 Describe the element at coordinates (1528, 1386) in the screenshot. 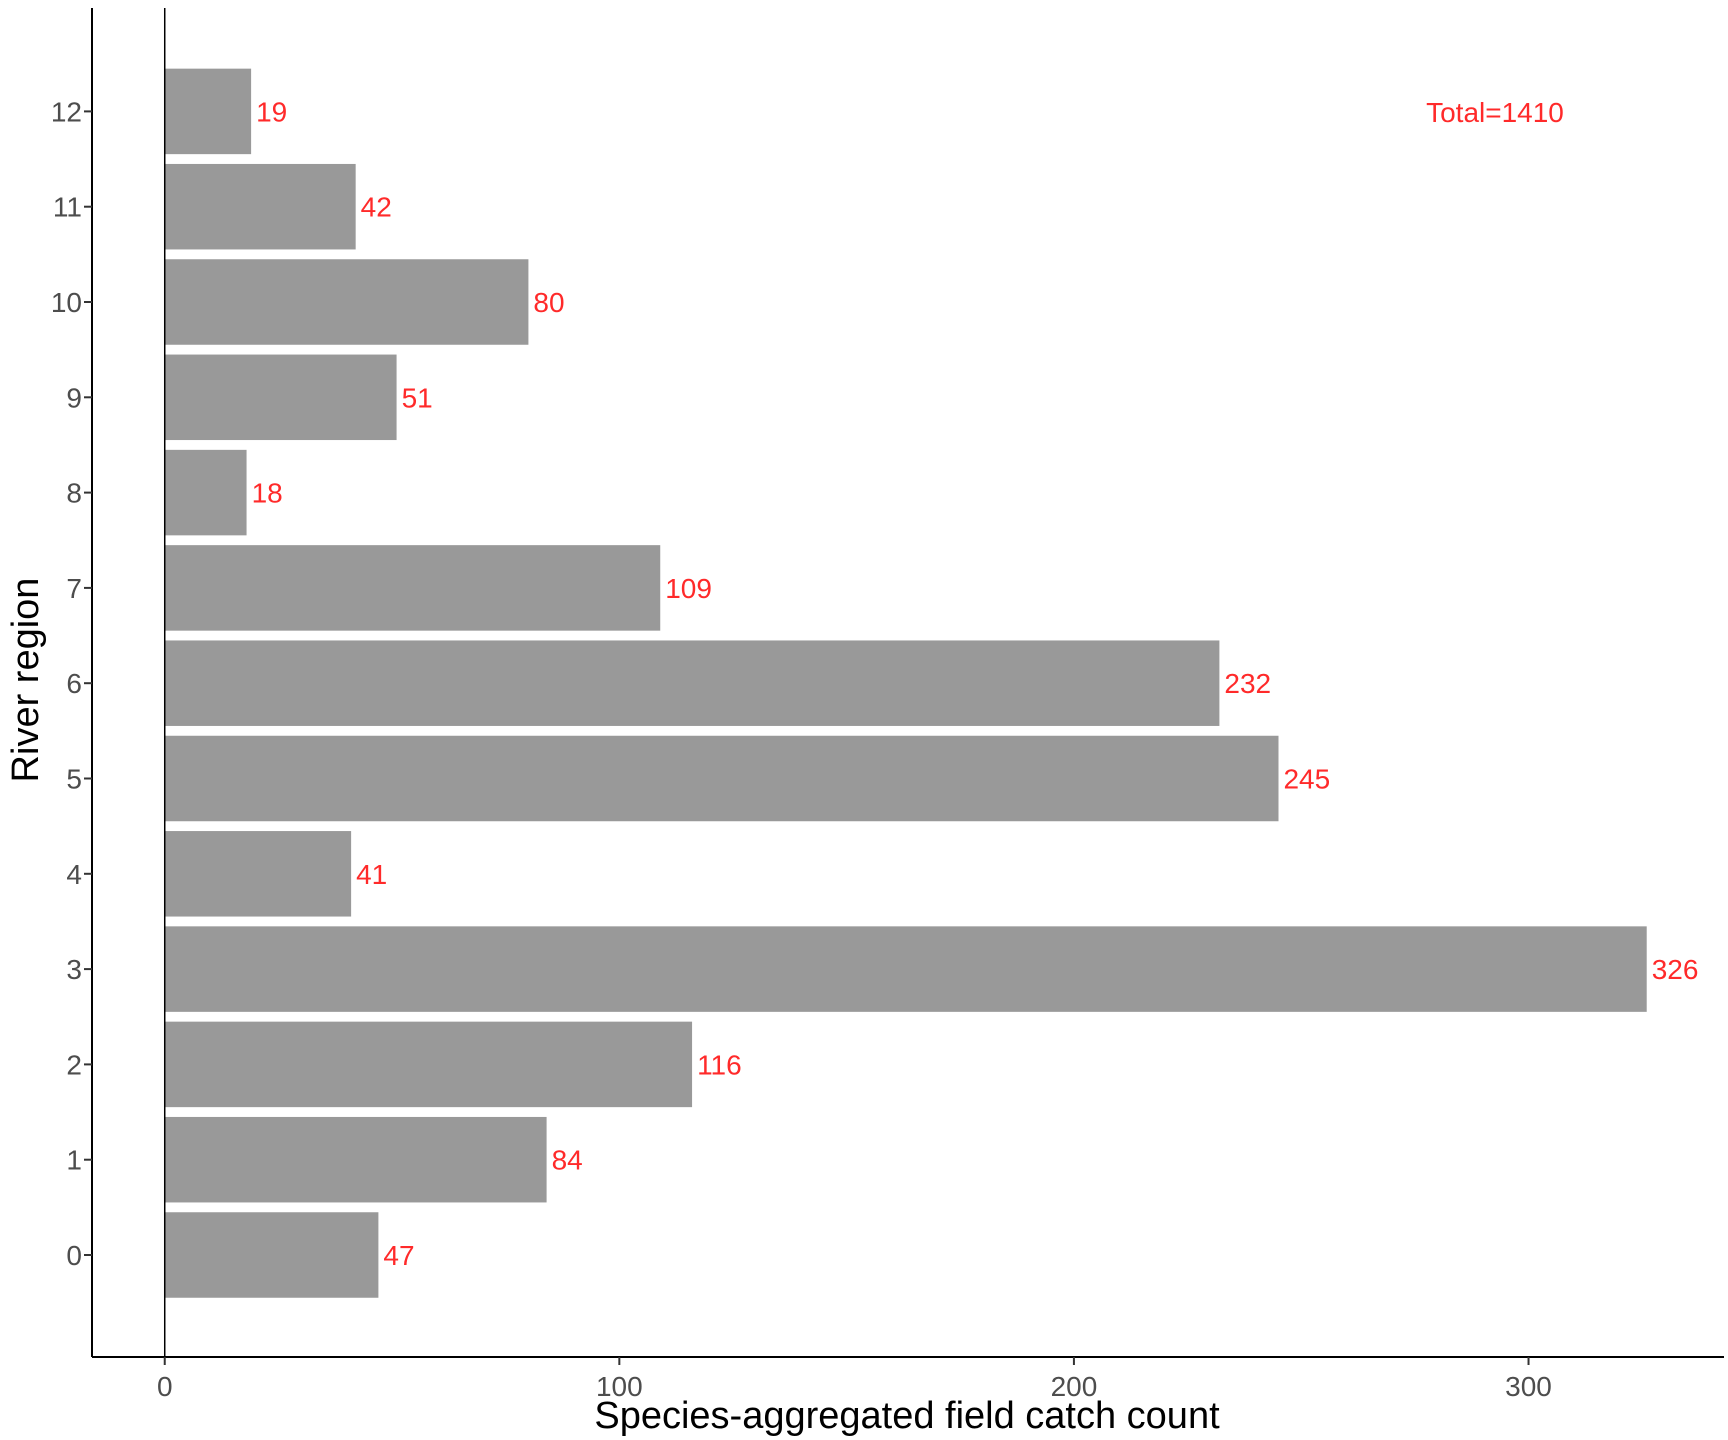

I see `x-tick-label-300: 300` at that location.